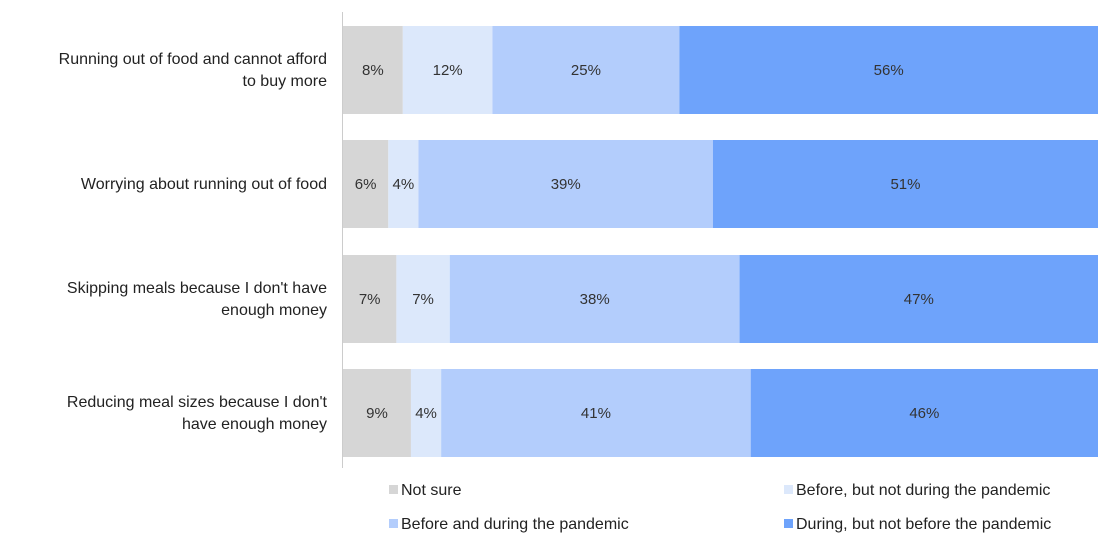 The image size is (1101, 535). I want to click on legend-label: Before, but not during the pandemic, so click(923, 490).